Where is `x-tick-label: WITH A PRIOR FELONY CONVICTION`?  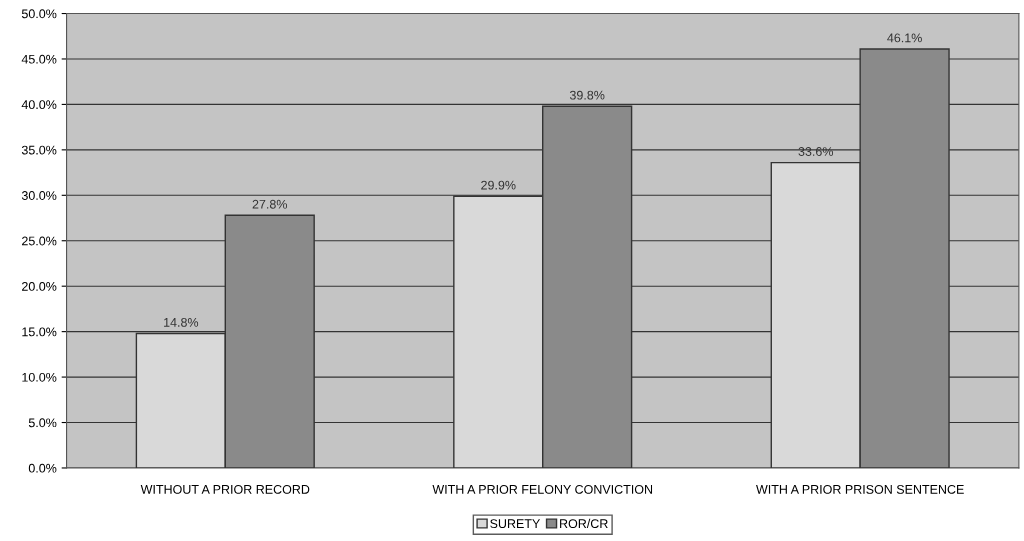 x-tick-label: WITH A PRIOR FELONY CONVICTION is located at coordinates (542, 489).